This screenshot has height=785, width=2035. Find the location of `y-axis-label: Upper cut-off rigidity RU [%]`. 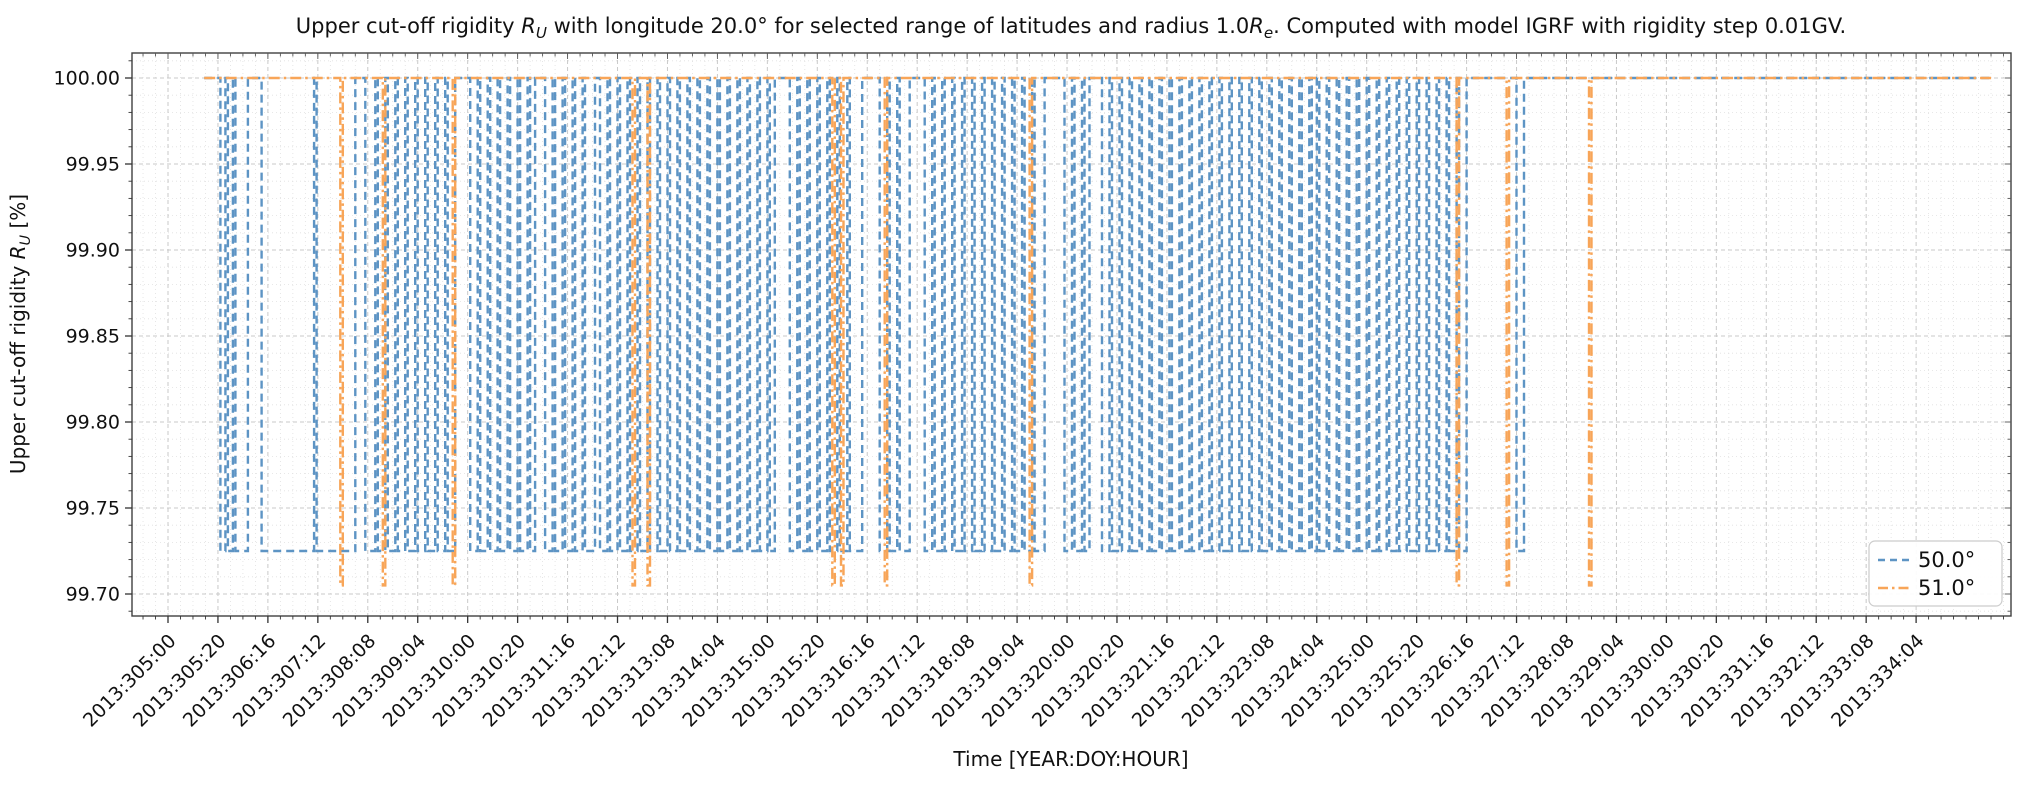

y-axis-label: Upper cut-off rigidity RU [%] is located at coordinates (20, 334).